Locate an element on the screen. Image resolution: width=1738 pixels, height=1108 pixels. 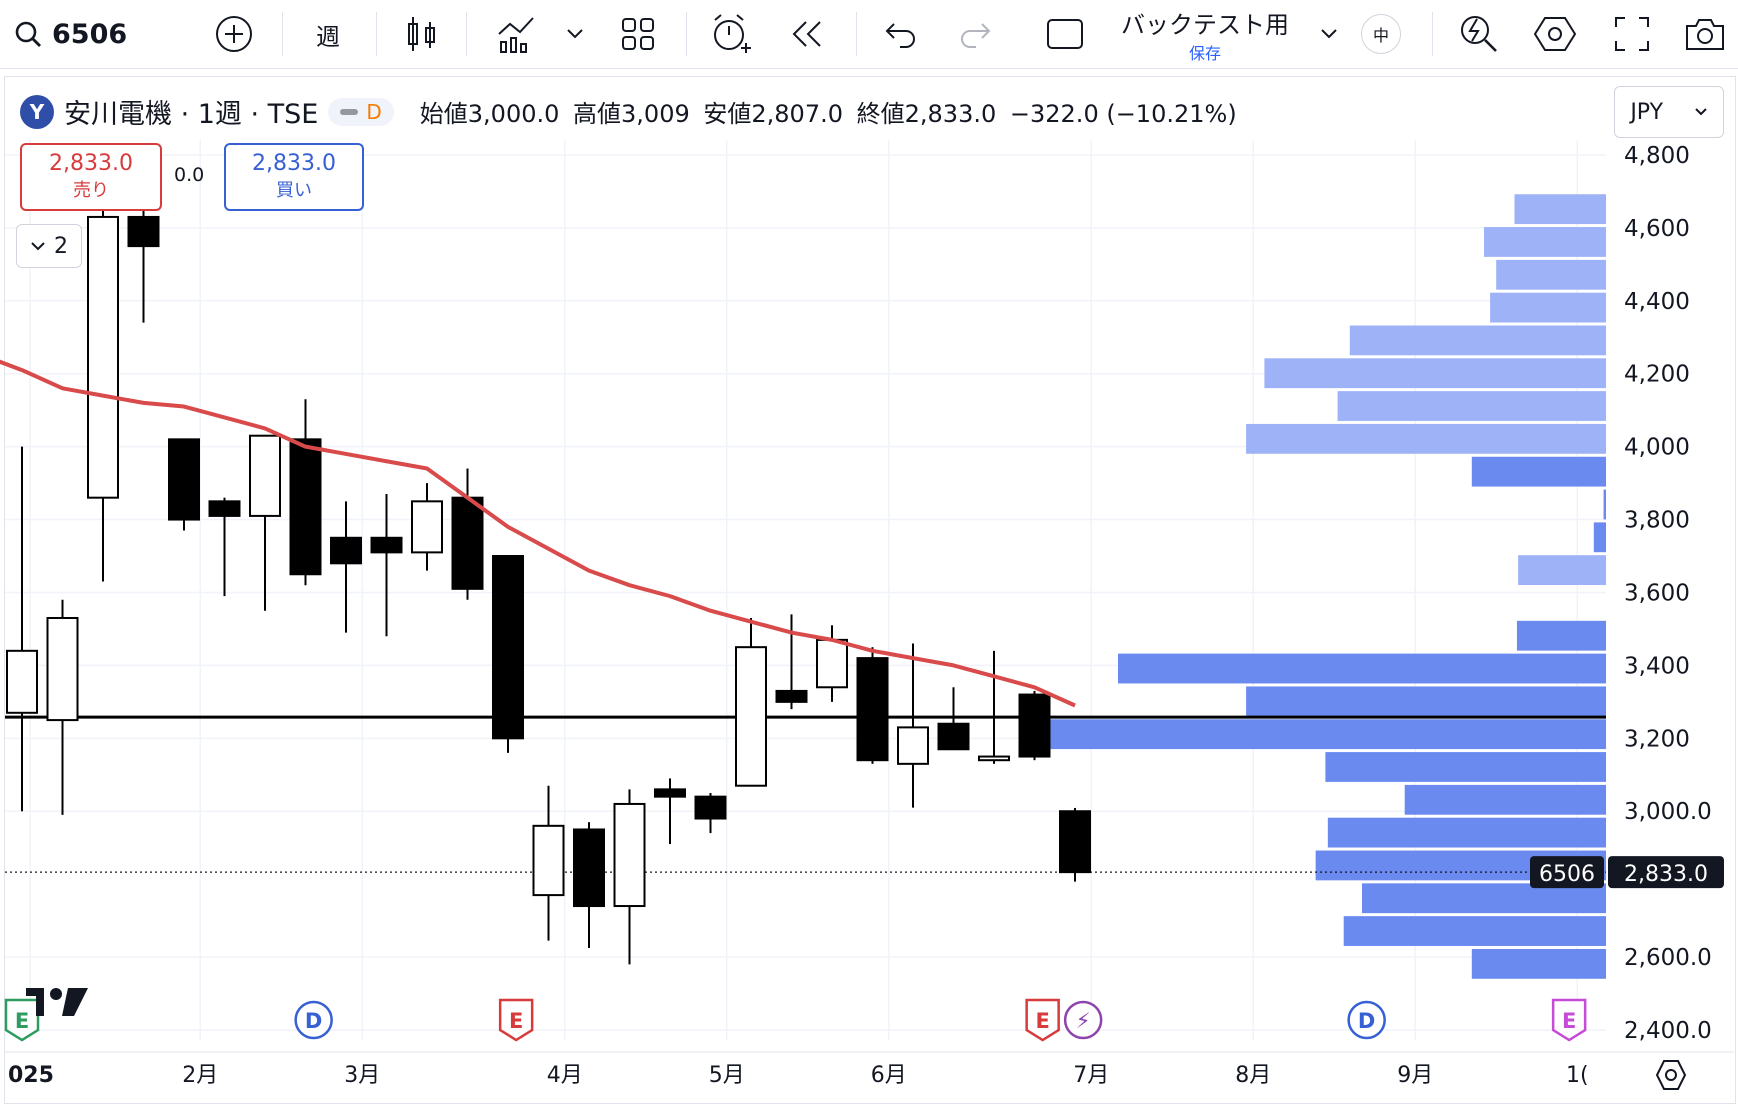
settings-button is located at coordinates (1555, 34).